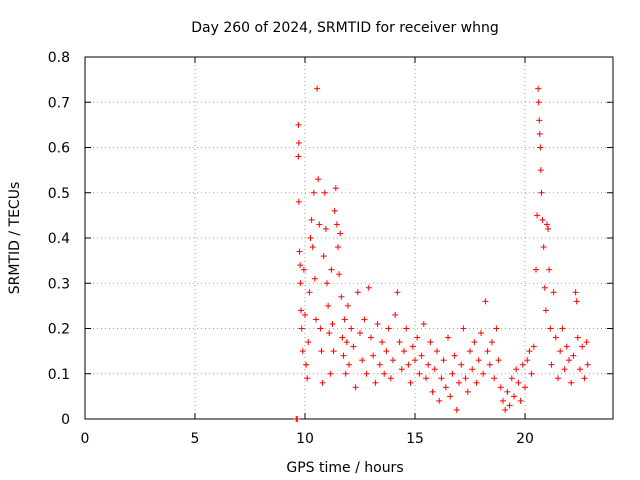 This screenshot has width=640, height=480. What do you see at coordinates (59, 239) in the screenshot?
I see `y-tick-labels: 0 0.1 0.2 0.3 0.4 0.5 0.6 0.7 0.8` at bounding box center [59, 239].